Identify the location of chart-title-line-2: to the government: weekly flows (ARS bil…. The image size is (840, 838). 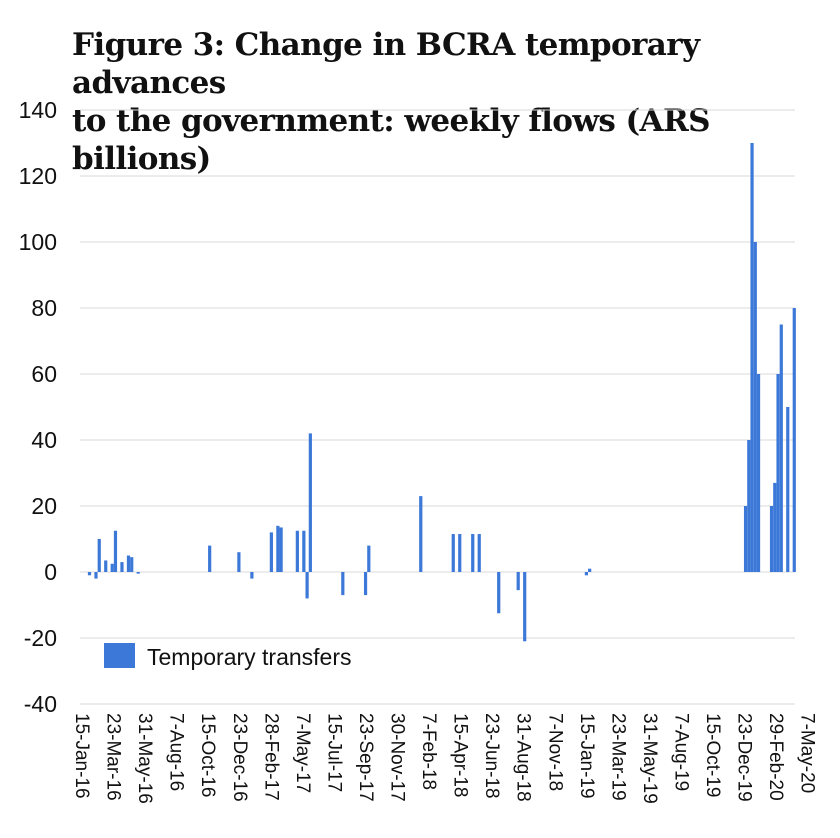
(391, 140).